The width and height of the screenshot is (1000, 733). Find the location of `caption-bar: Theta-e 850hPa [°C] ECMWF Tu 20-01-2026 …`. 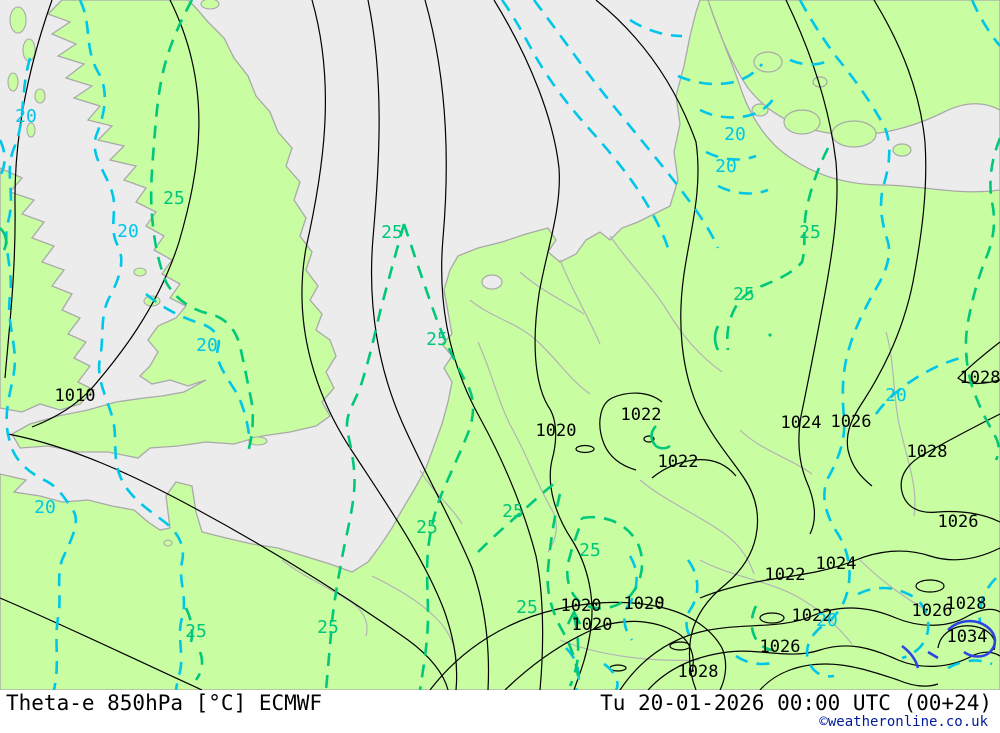

caption-bar: Theta-e 850hPa [°C] ECMWF Tu 20-01-2026 … is located at coordinates (500, 711).